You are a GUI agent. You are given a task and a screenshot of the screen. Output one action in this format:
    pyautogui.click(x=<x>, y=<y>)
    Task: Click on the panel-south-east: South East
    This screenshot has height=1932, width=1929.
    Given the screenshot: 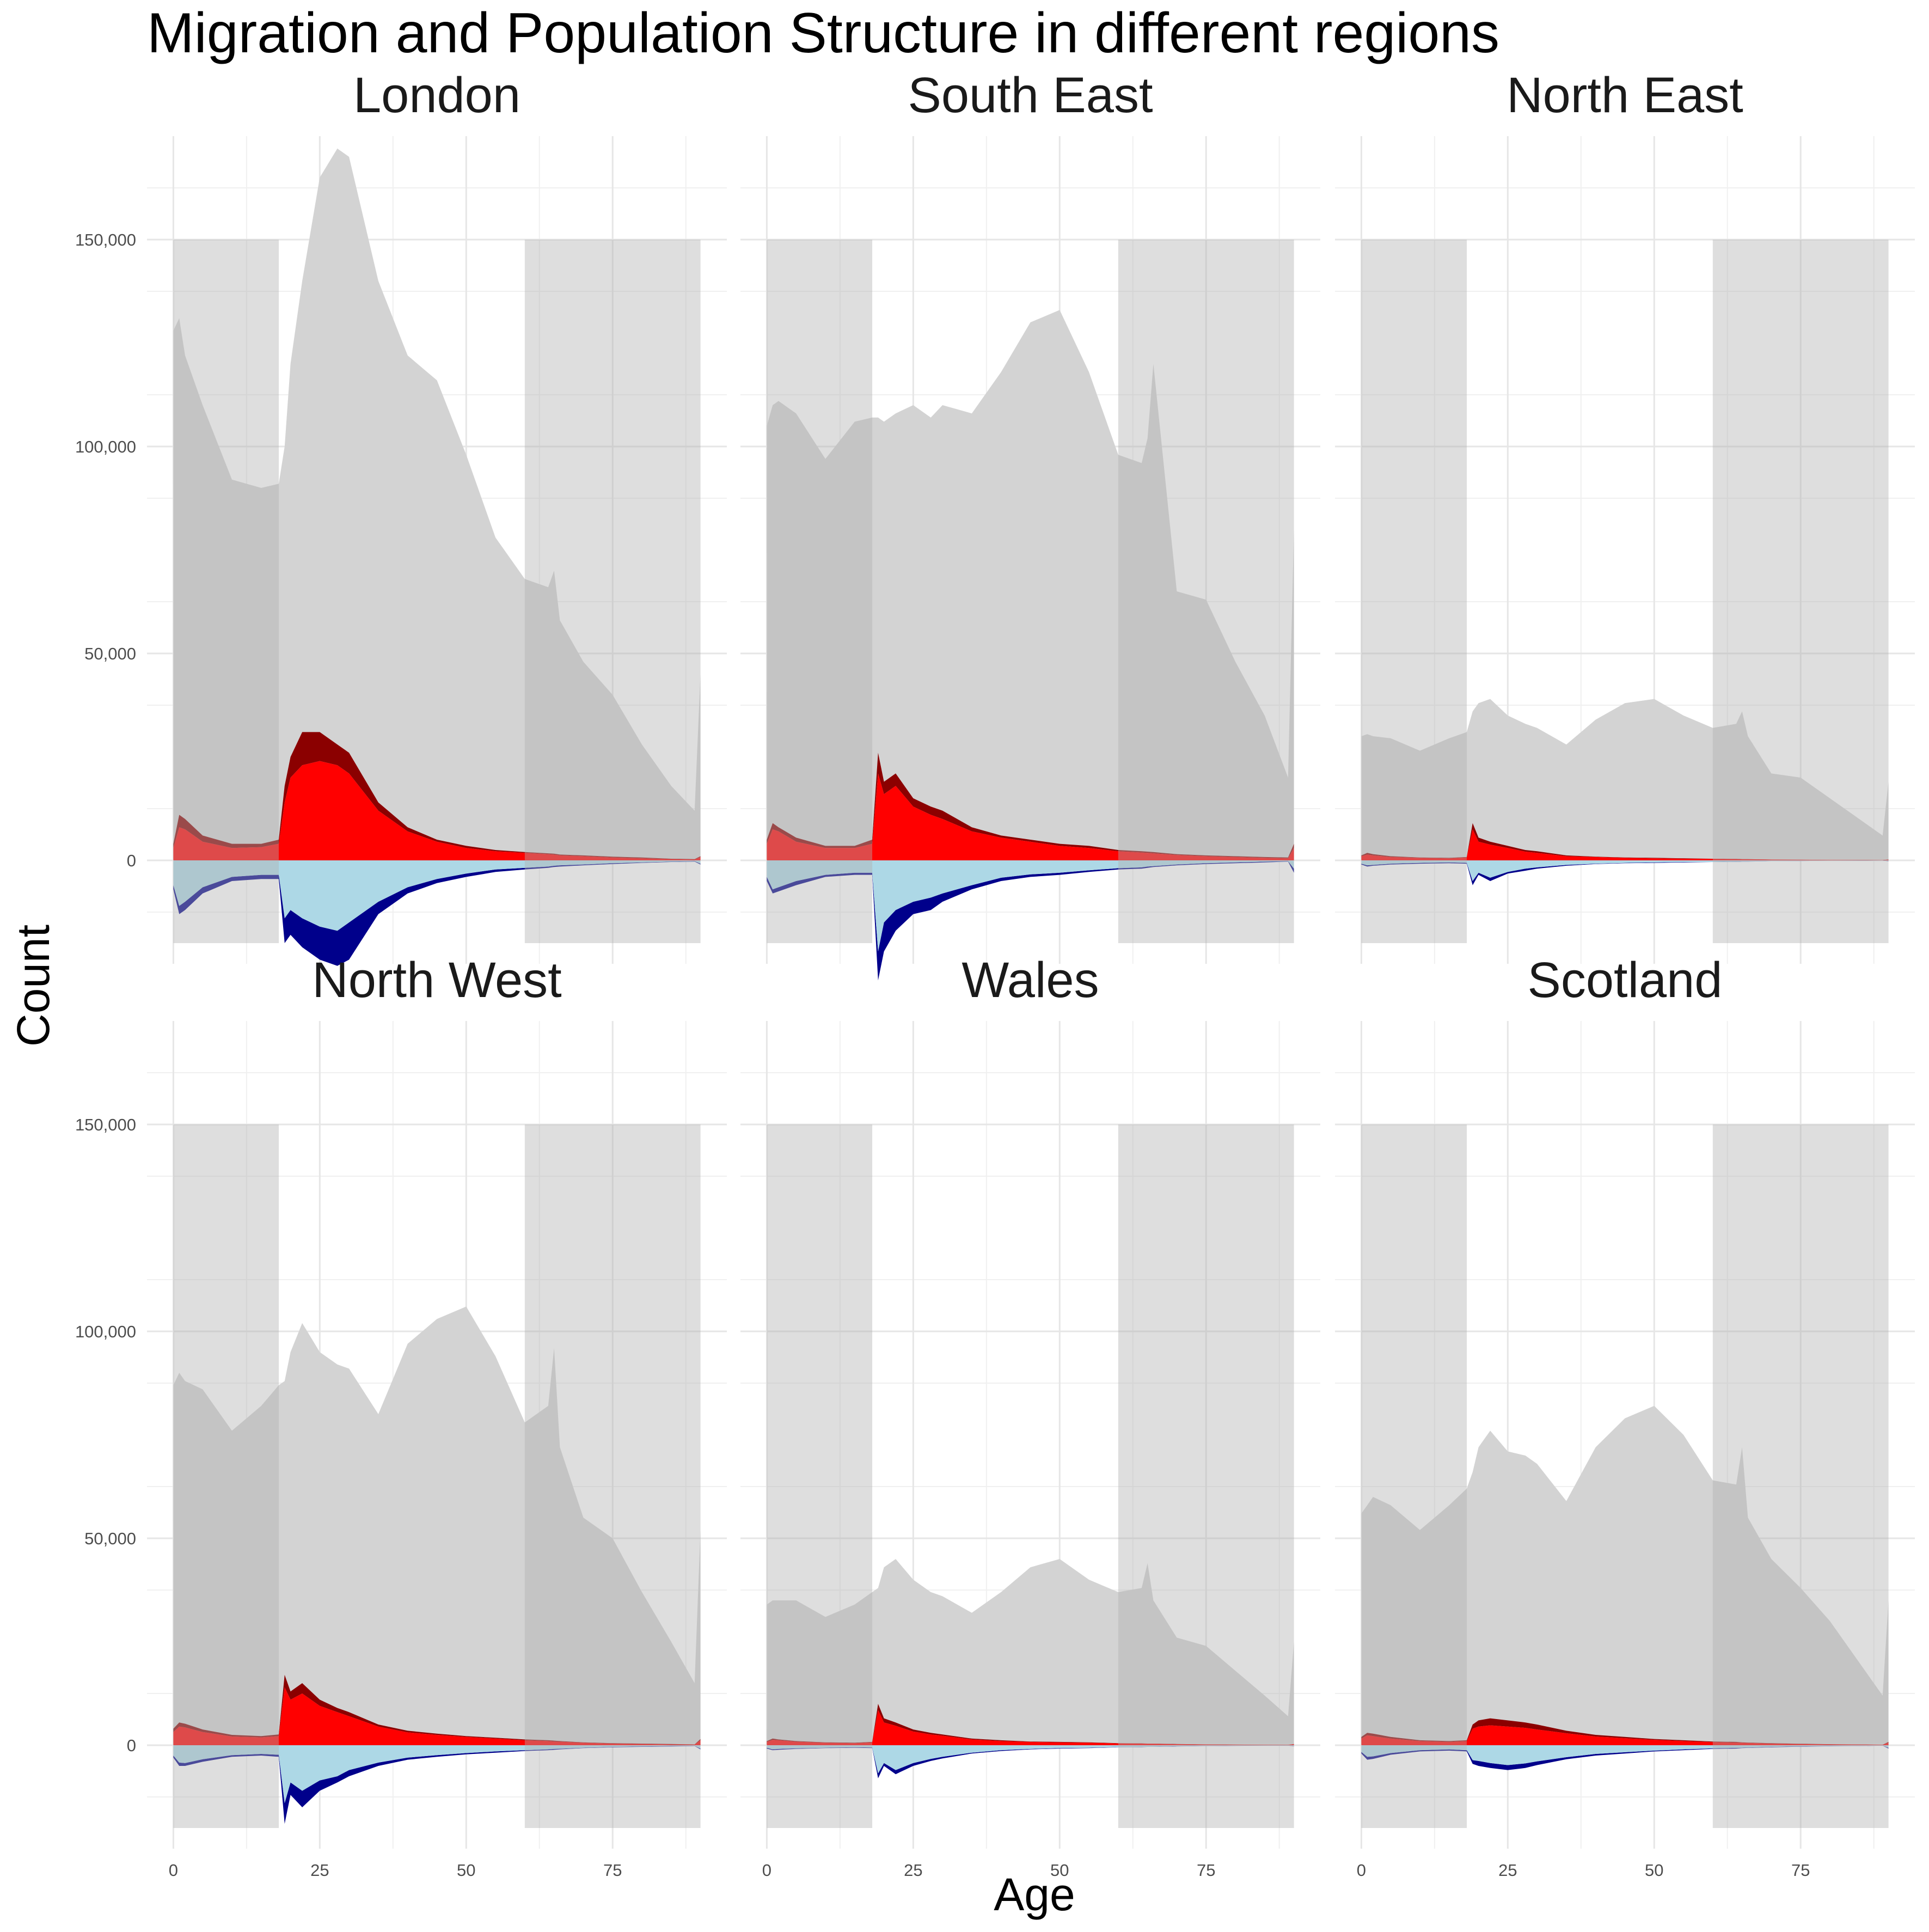 What is the action you would take?
    pyautogui.click(x=1030, y=524)
    